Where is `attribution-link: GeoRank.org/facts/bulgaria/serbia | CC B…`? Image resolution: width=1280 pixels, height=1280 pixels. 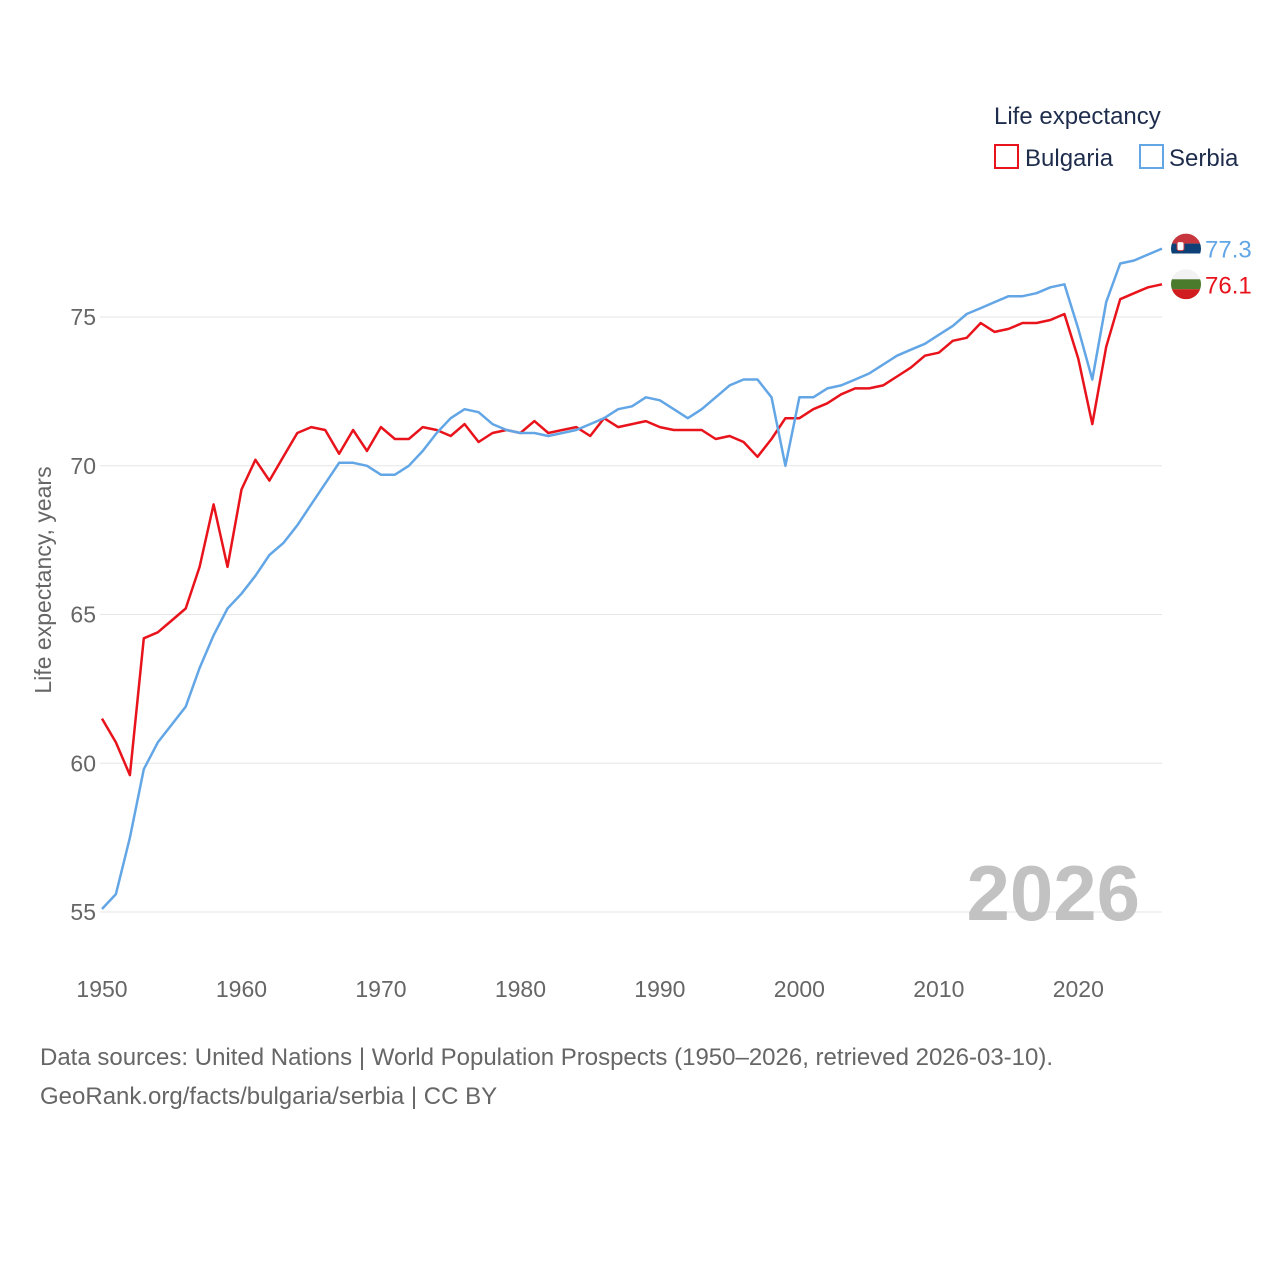
attribution-link: GeoRank.org/facts/bulgaria/serbia | CC B… is located at coordinates (269, 1096).